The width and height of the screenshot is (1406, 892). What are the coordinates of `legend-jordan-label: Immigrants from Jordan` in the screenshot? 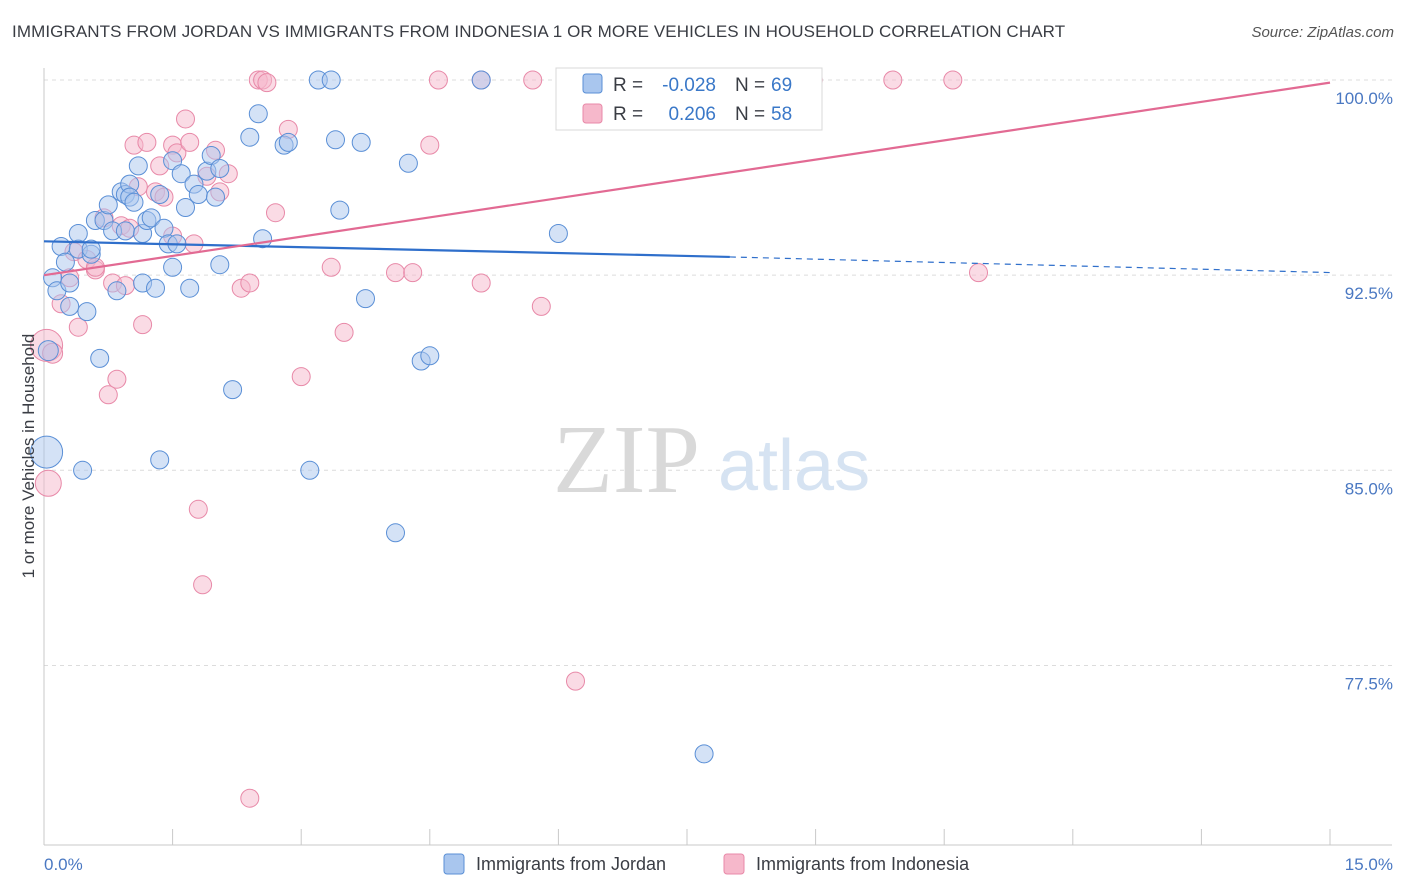 It's located at (571, 864).